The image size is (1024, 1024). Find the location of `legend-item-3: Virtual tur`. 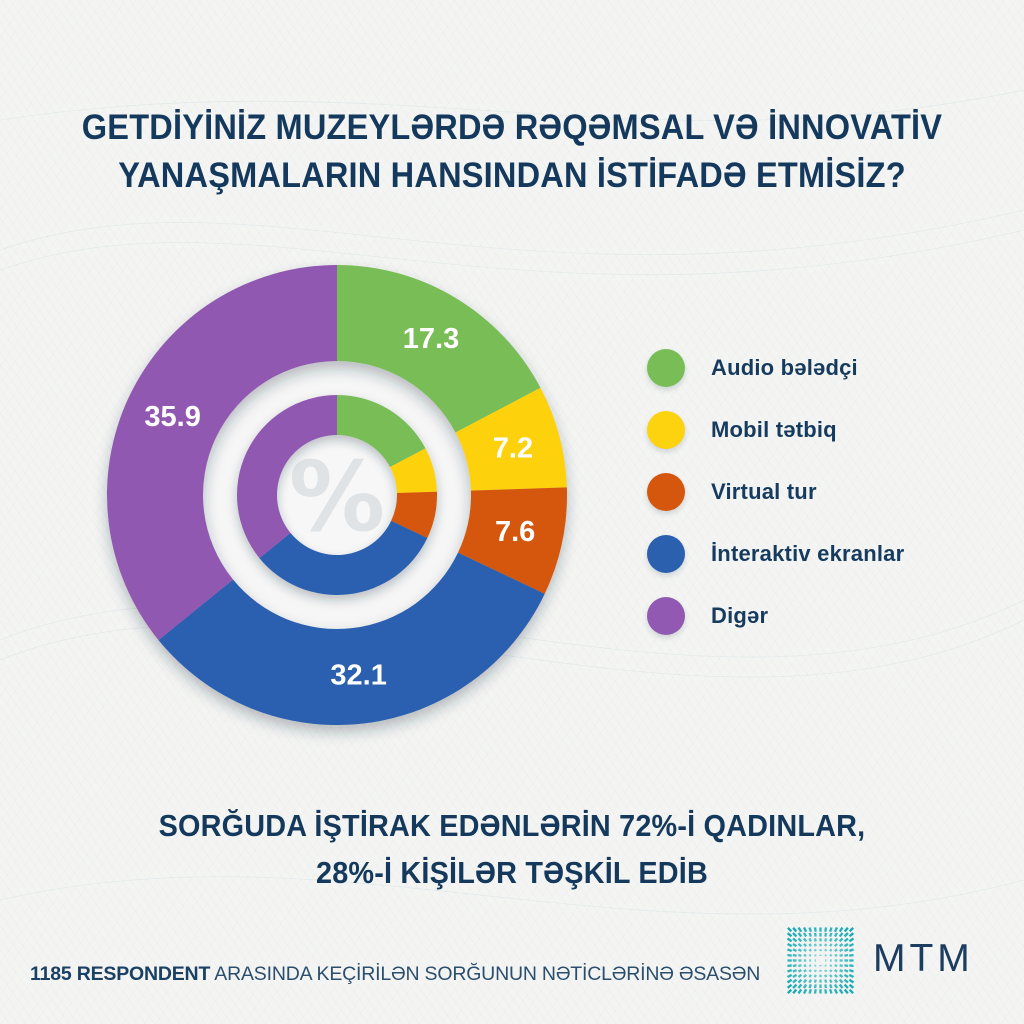

legend-item-3: Virtual tur is located at coordinates (775, 492).